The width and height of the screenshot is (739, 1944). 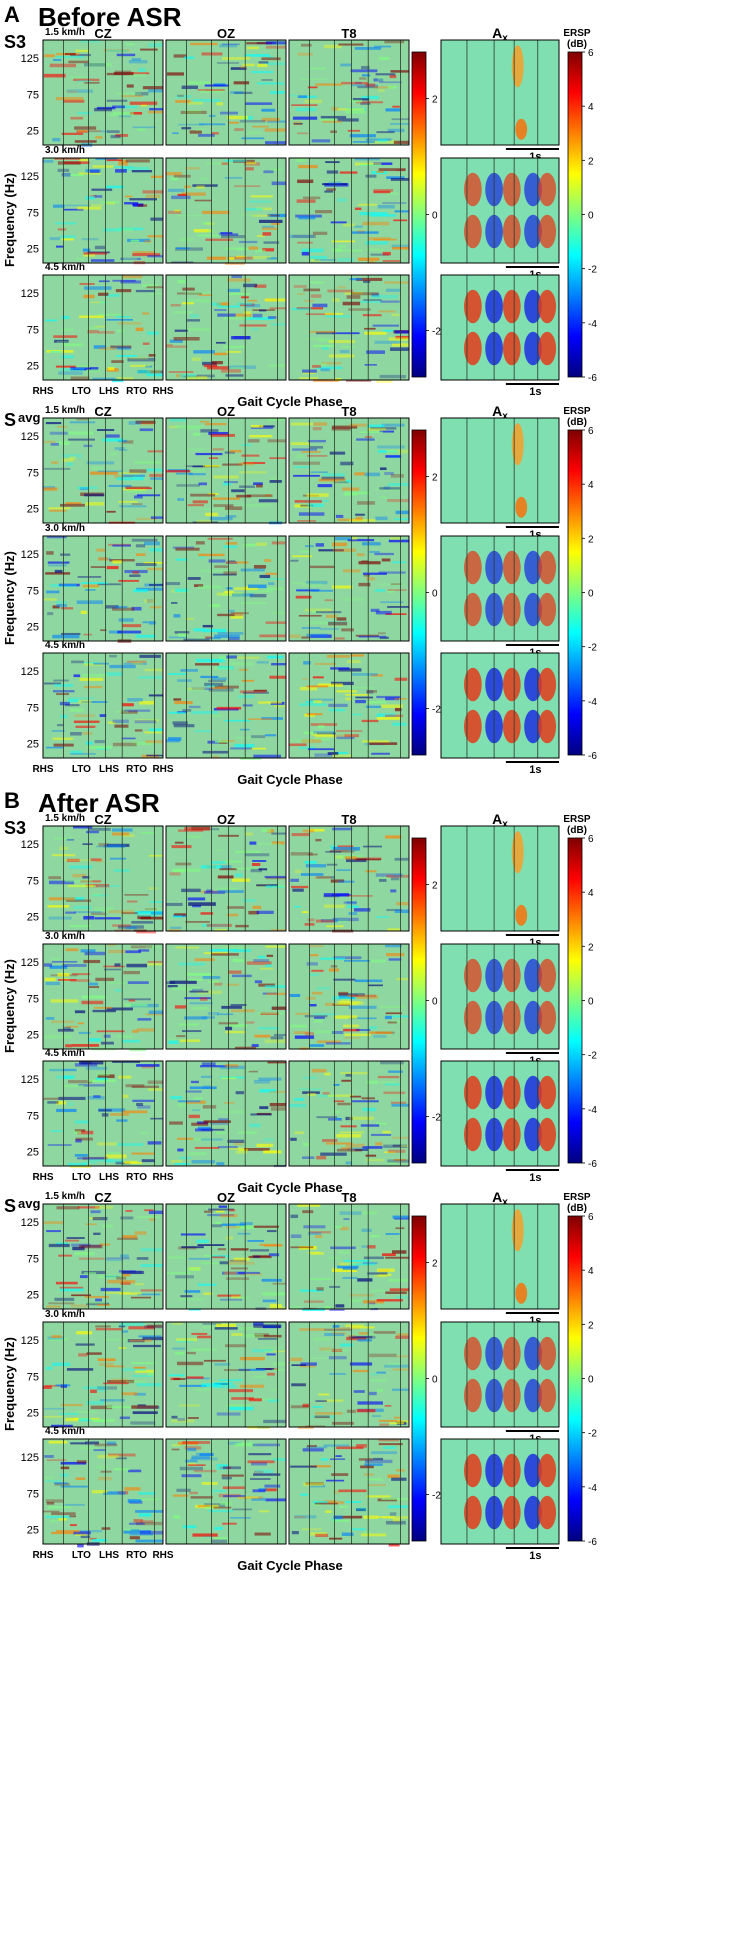 I want to click on colorbar-tick-label: 0, so click(x=591, y=1002).